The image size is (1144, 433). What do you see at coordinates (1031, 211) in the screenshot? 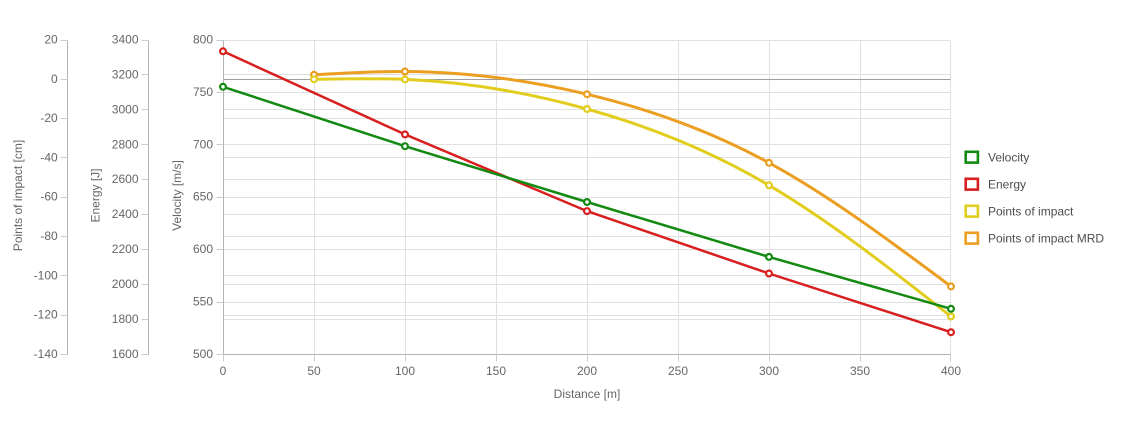
I see `svg-text: Points of impact` at bounding box center [1031, 211].